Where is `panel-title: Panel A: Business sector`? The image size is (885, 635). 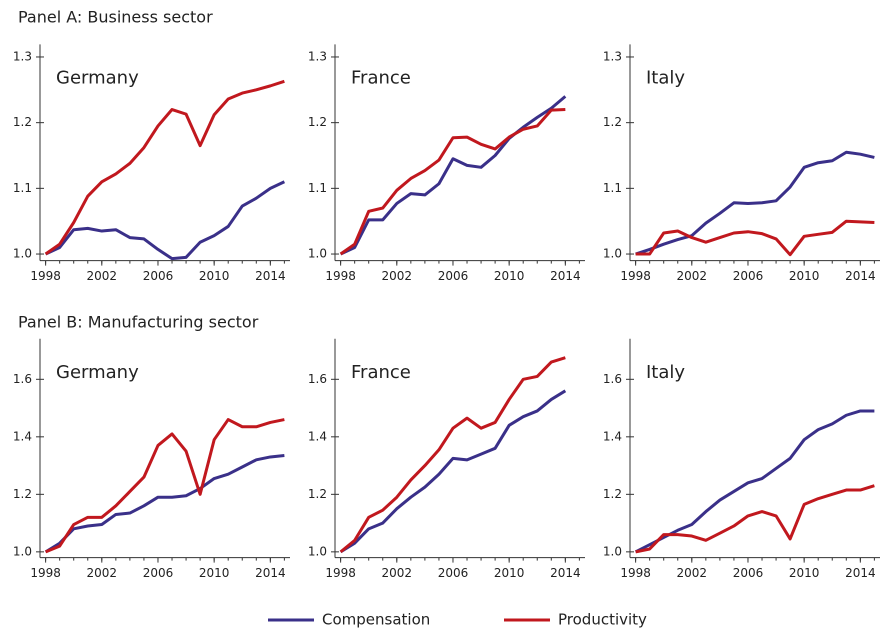
panel-title: Panel A: Business sector is located at coordinates (115, 17).